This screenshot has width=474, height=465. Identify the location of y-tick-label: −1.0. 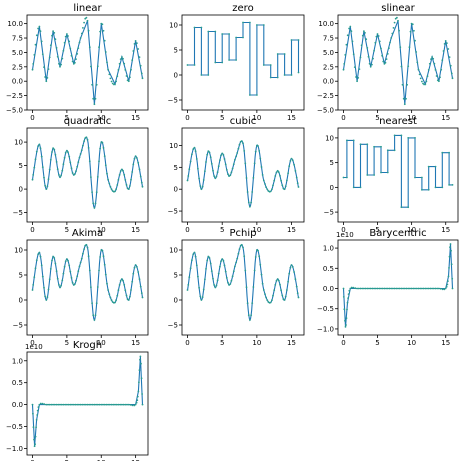
(325, 329).